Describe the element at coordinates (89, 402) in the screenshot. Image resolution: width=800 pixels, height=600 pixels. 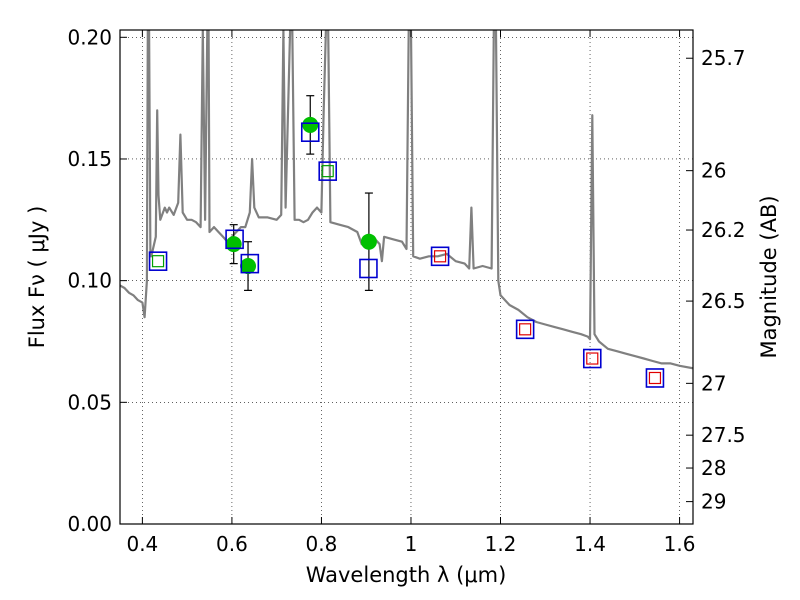
I see `y-tick-label: 0.05` at that location.